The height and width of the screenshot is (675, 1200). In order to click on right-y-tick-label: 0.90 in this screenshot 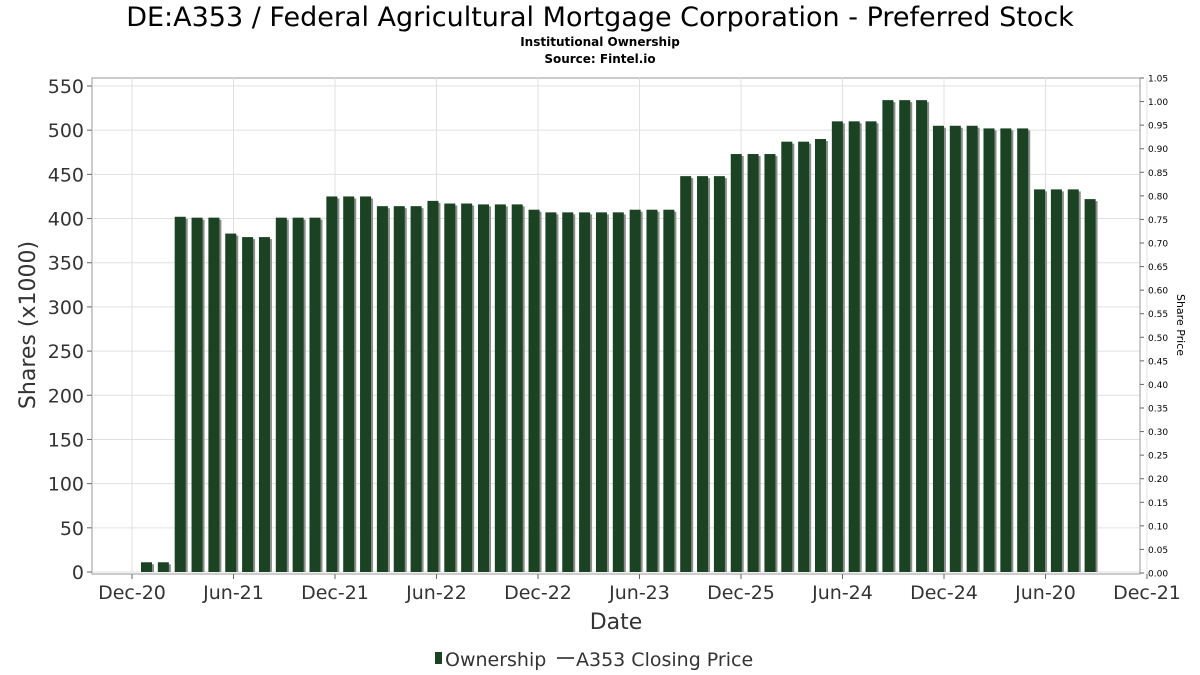, I will do `click(1158, 150)`.